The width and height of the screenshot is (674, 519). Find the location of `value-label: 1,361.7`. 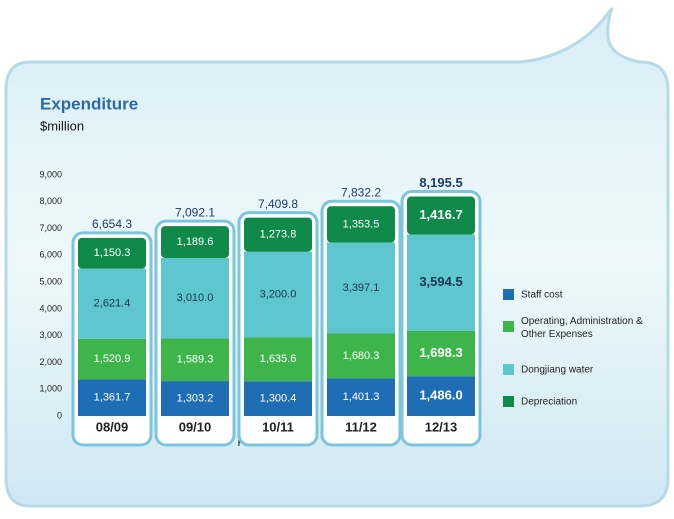

value-label: 1,361.7 is located at coordinates (112, 398).